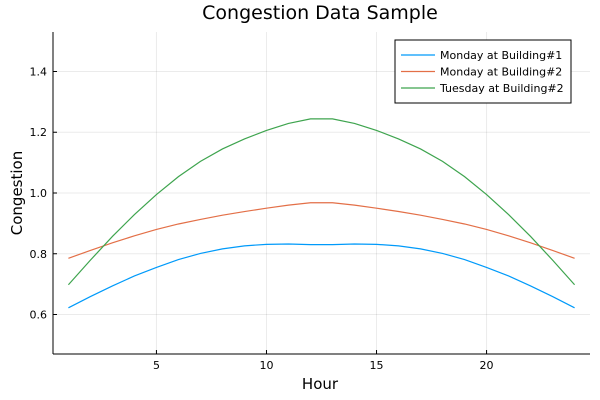 This screenshot has height=400, width=600. I want to click on legend-label-2: Monday at Building#2, so click(501, 72).